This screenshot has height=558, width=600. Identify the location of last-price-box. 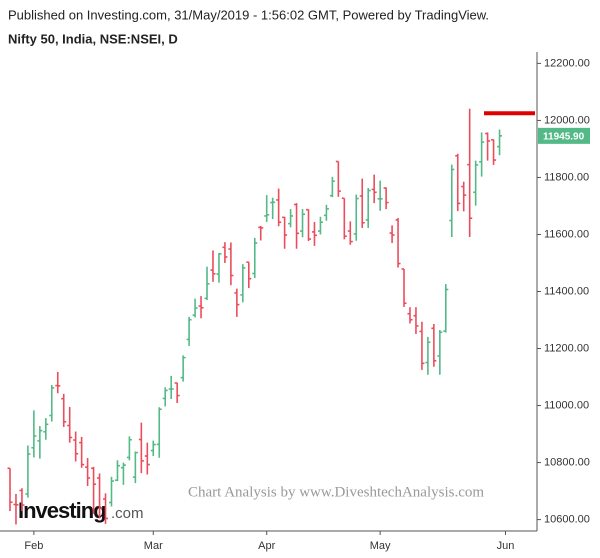
(564, 135).